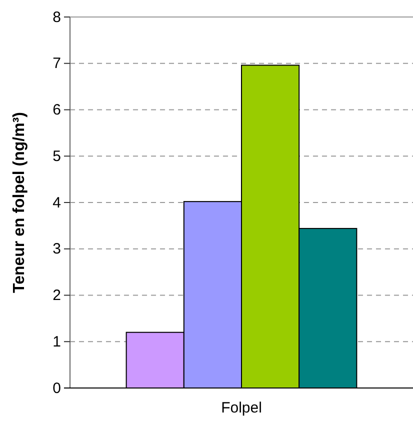 The image size is (413, 431). What do you see at coordinates (56, 249) in the screenshot?
I see `y-tick-label: 3` at bounding box center [56, 249].